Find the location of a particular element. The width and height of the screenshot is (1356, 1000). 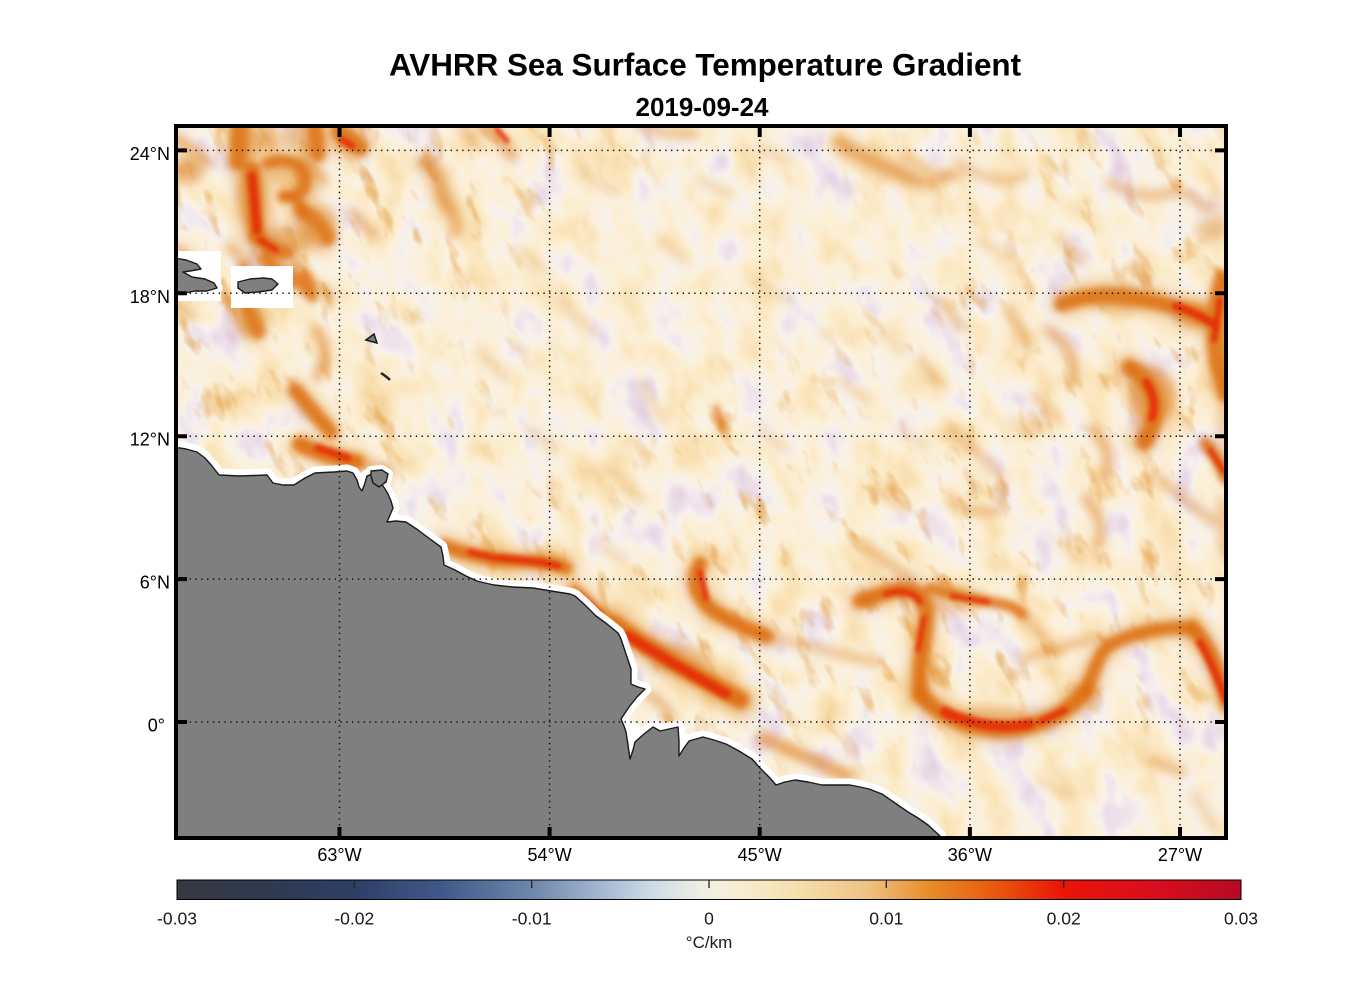

svg-text: 24°N is located at coordinates (150, 154).